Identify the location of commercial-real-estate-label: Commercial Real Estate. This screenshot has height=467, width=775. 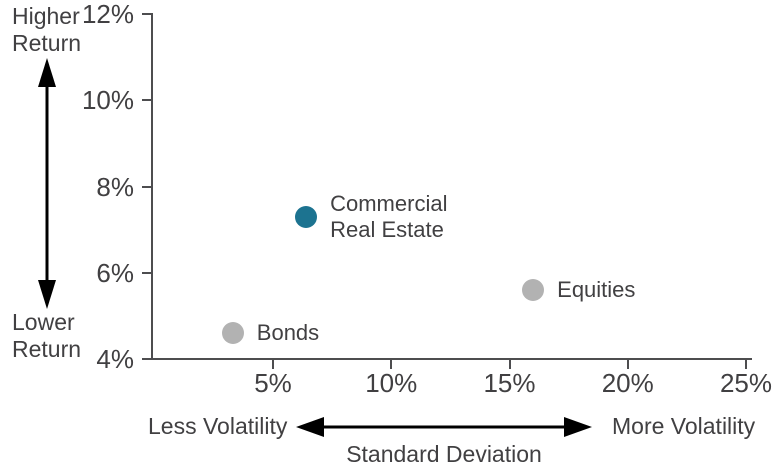
(389, 216).